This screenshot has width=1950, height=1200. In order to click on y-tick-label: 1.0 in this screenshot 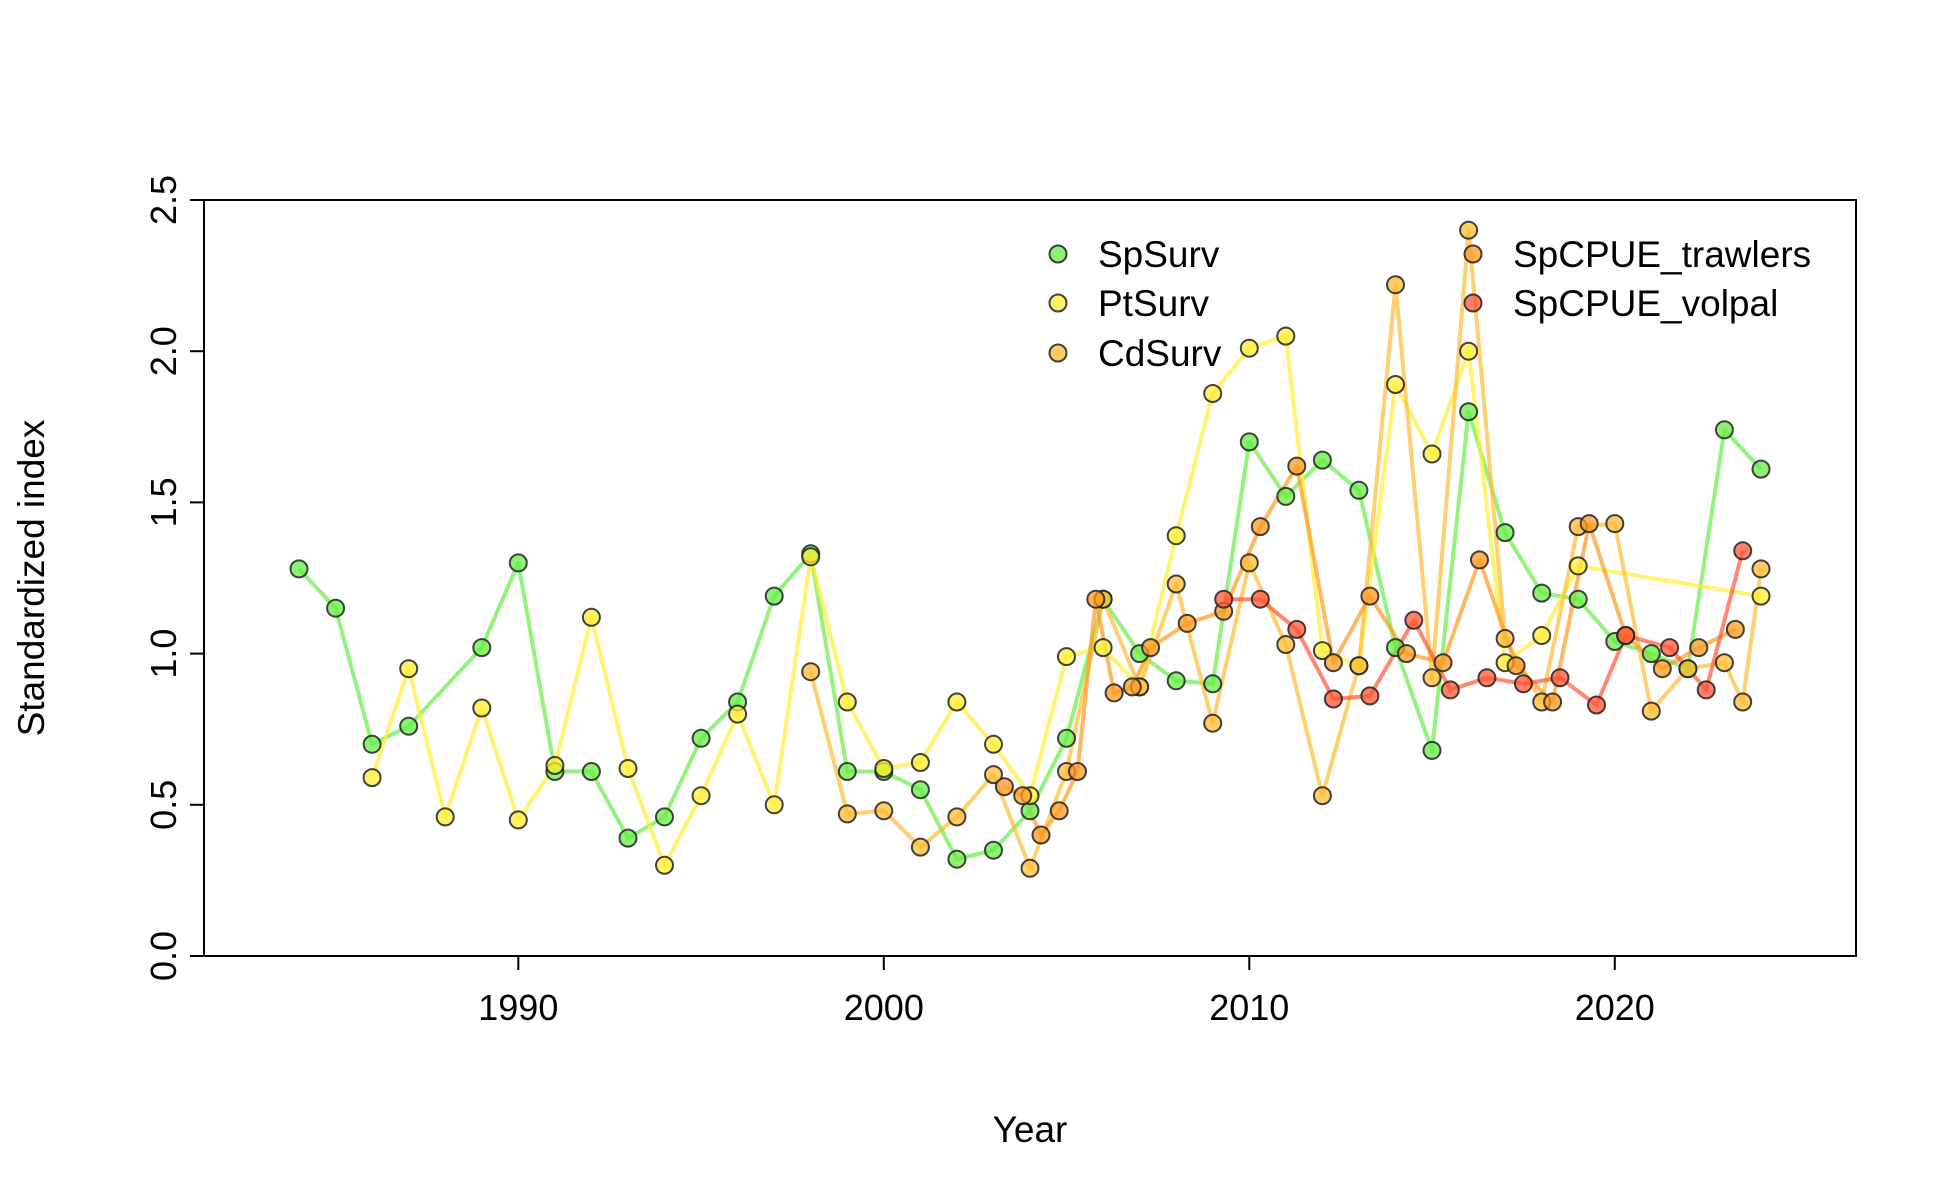, I will do `click(163, 654)`.